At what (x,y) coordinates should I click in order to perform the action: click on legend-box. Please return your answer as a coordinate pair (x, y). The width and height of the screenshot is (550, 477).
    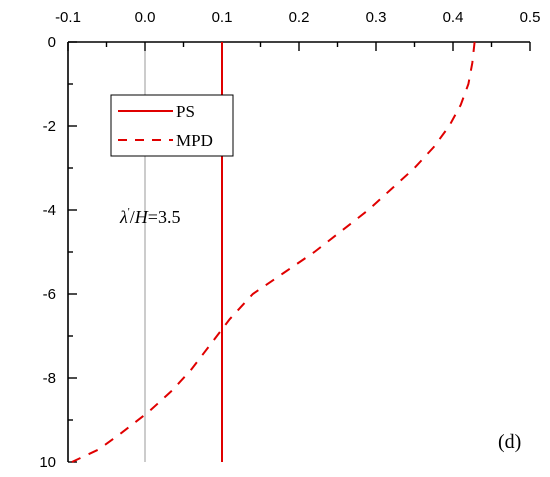
    Looking at the image, I should click on (172, 125).